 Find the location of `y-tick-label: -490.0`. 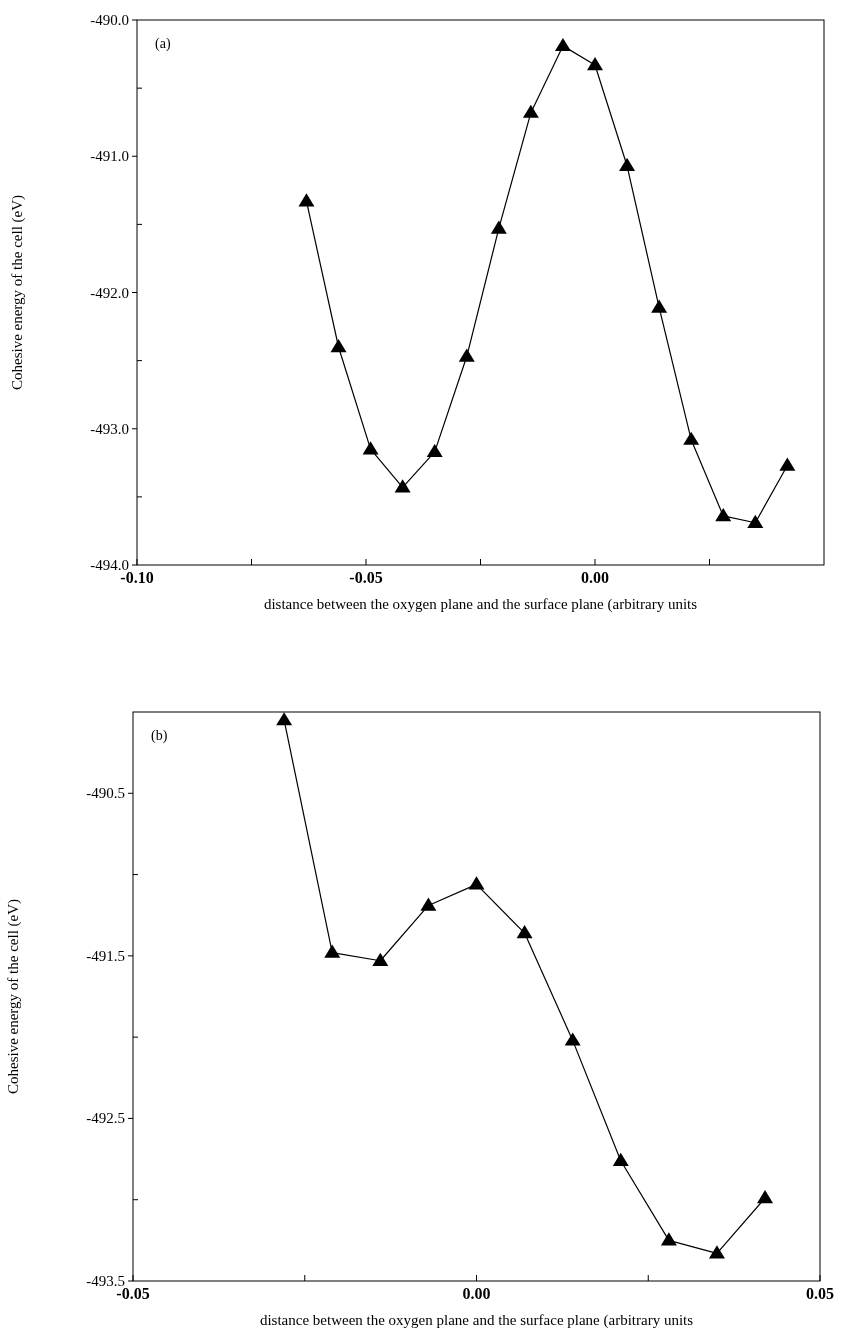

y-tick-label: -490.0 is located at coordinates (109, 20).